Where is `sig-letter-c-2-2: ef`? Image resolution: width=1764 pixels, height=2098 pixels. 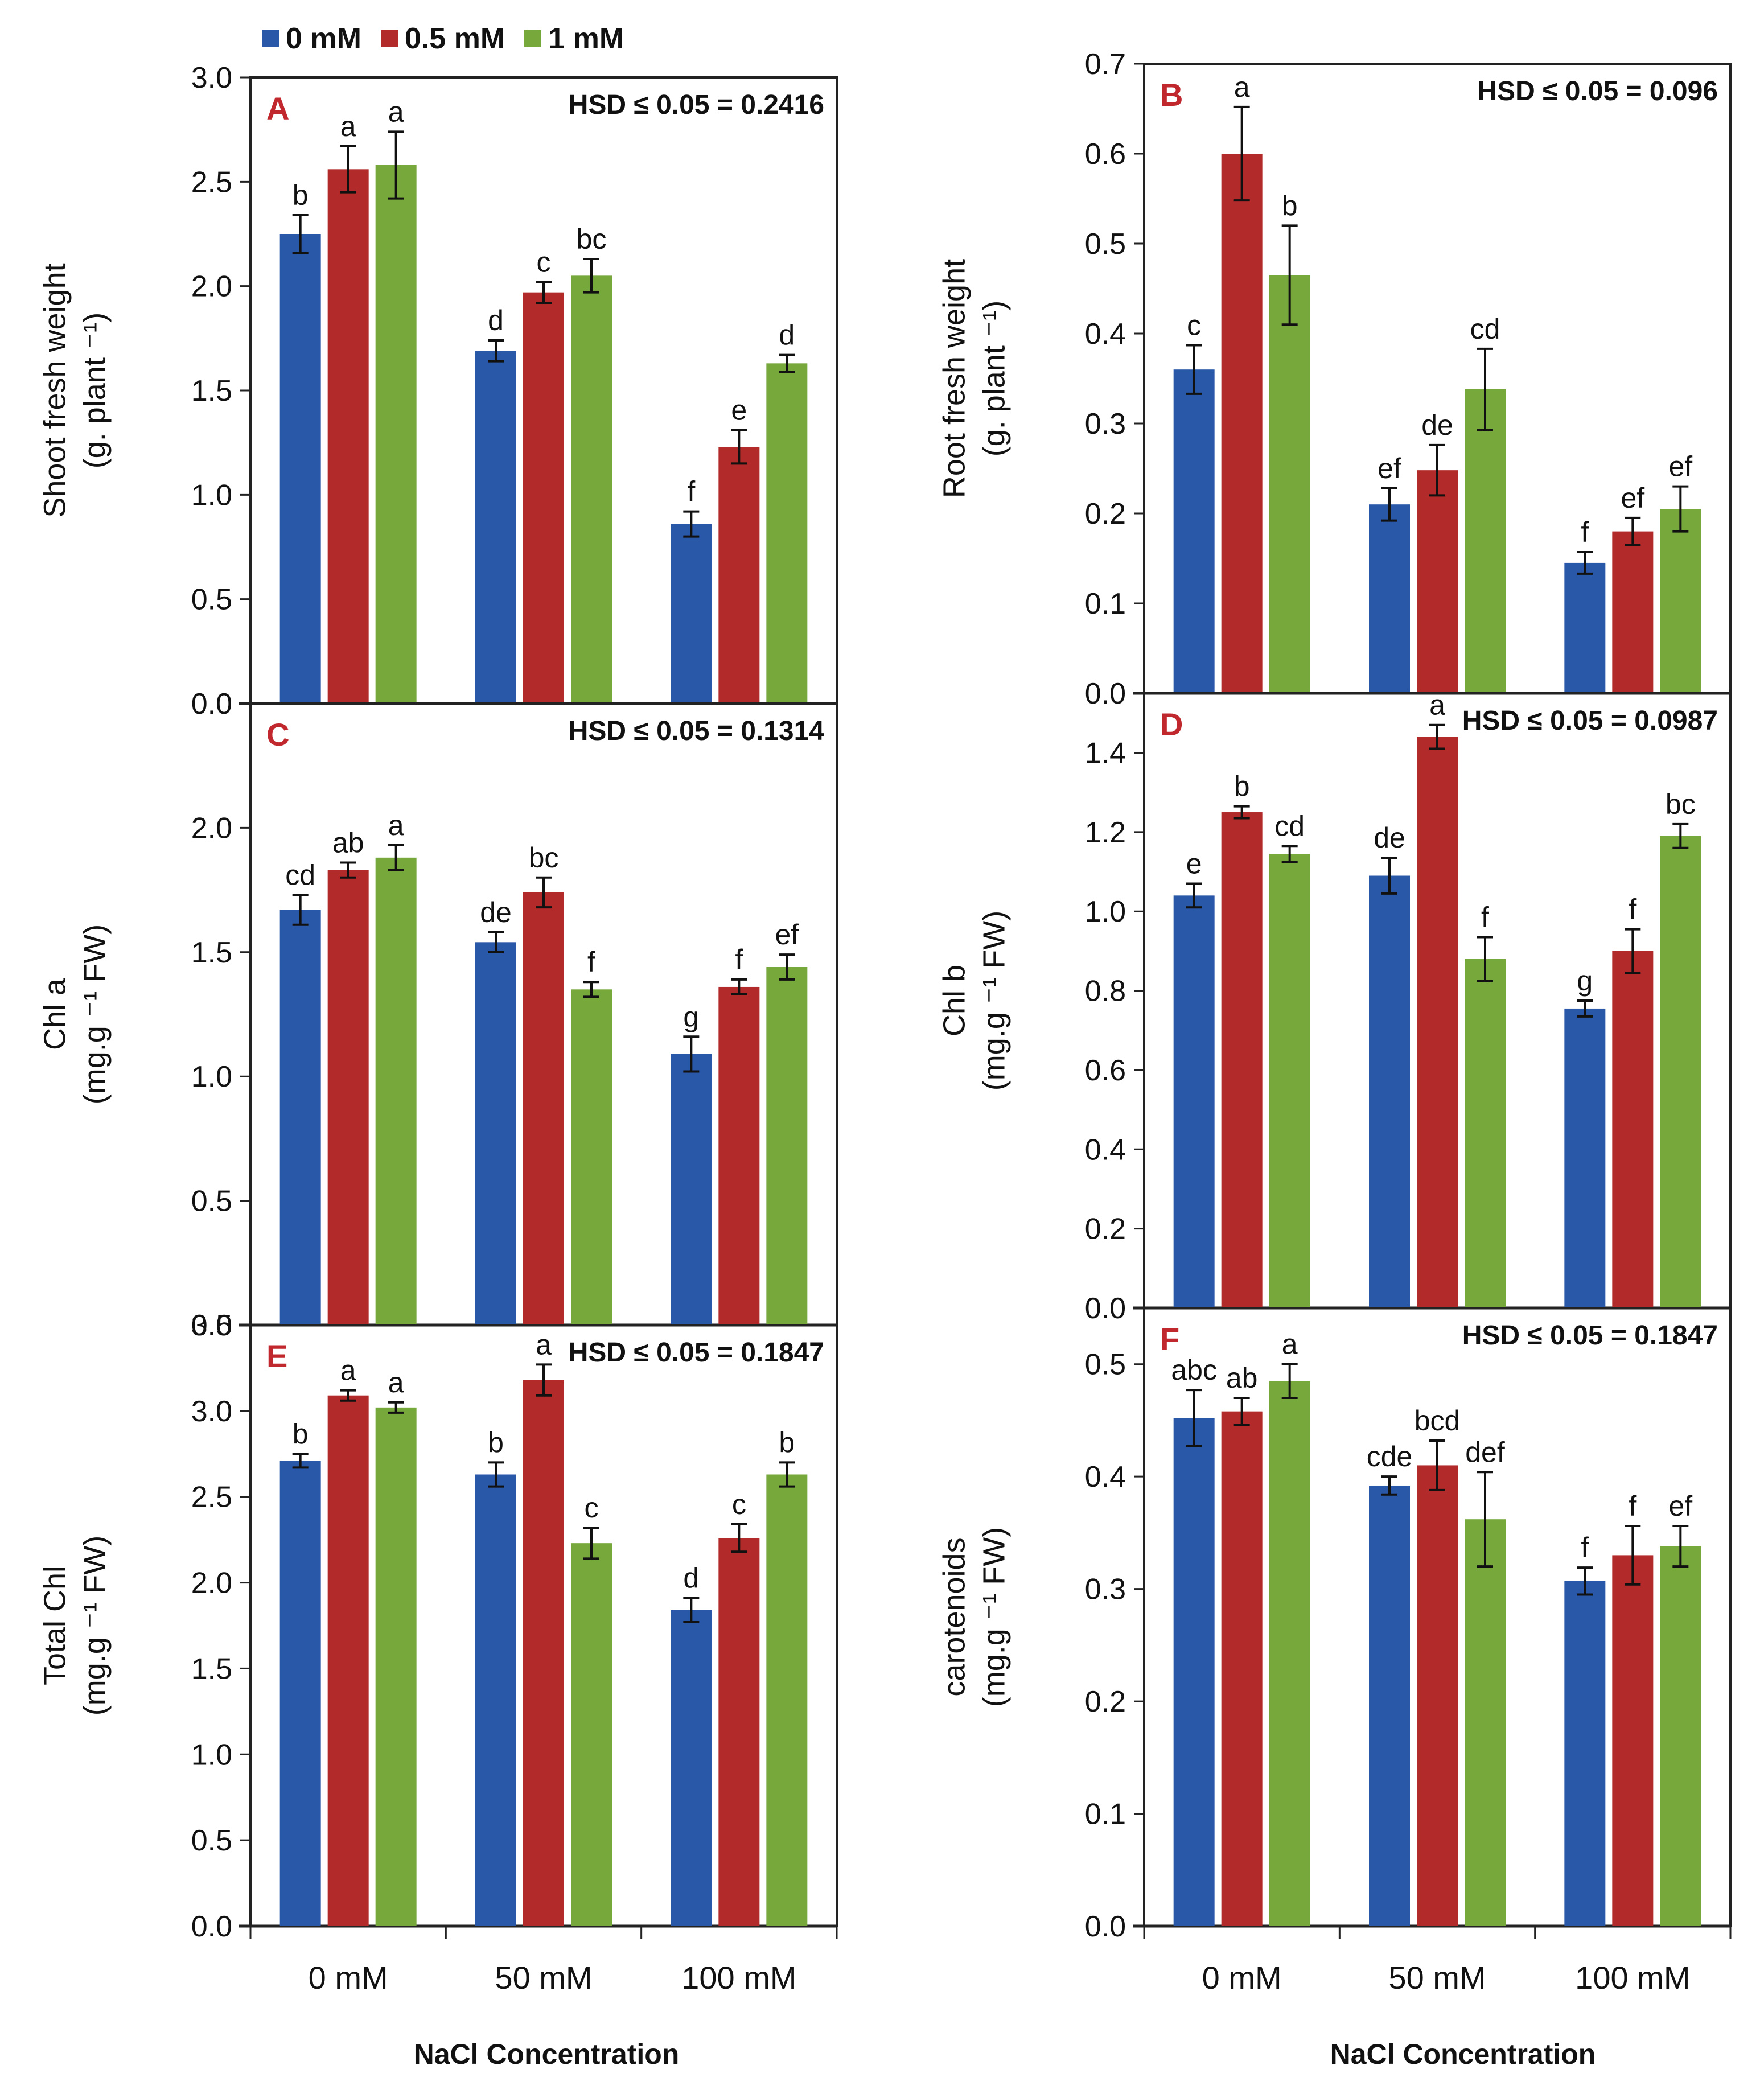 sig-letter-c-2-2: ef is located at coordinates (787, 935).